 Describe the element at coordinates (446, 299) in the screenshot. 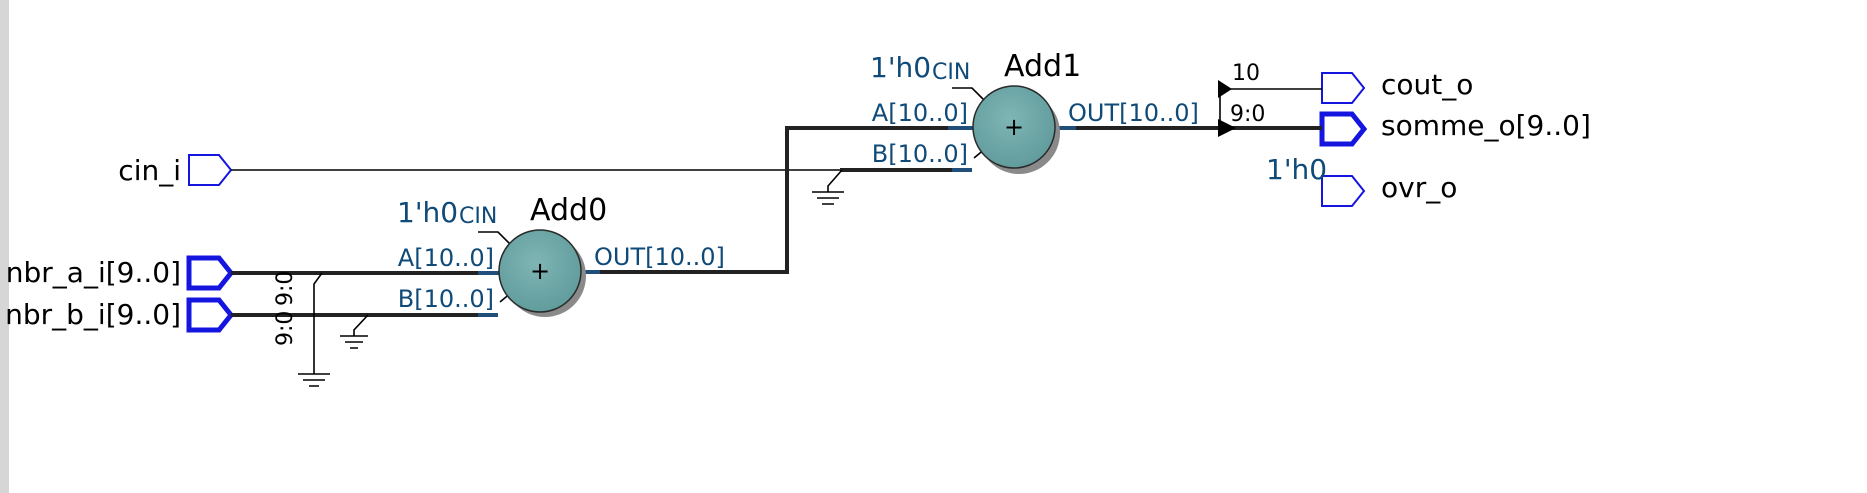

I see `add0-b-label: B[10..0]` at that location.